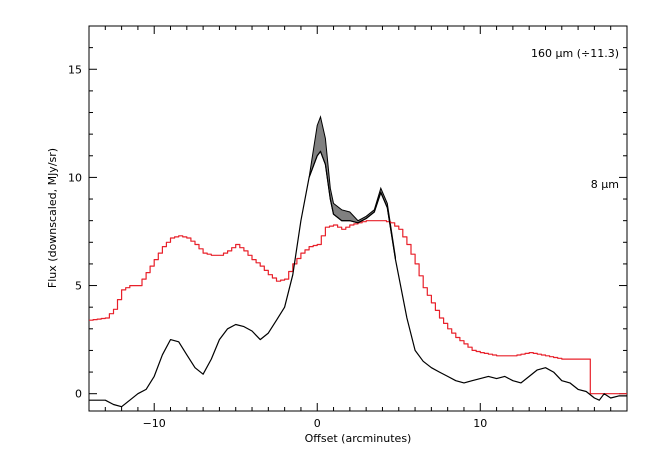  What do you see at coordinates (75, 69) in the screenshot?
I see `y-tick-label: 15` at bounding box center [75, 69].